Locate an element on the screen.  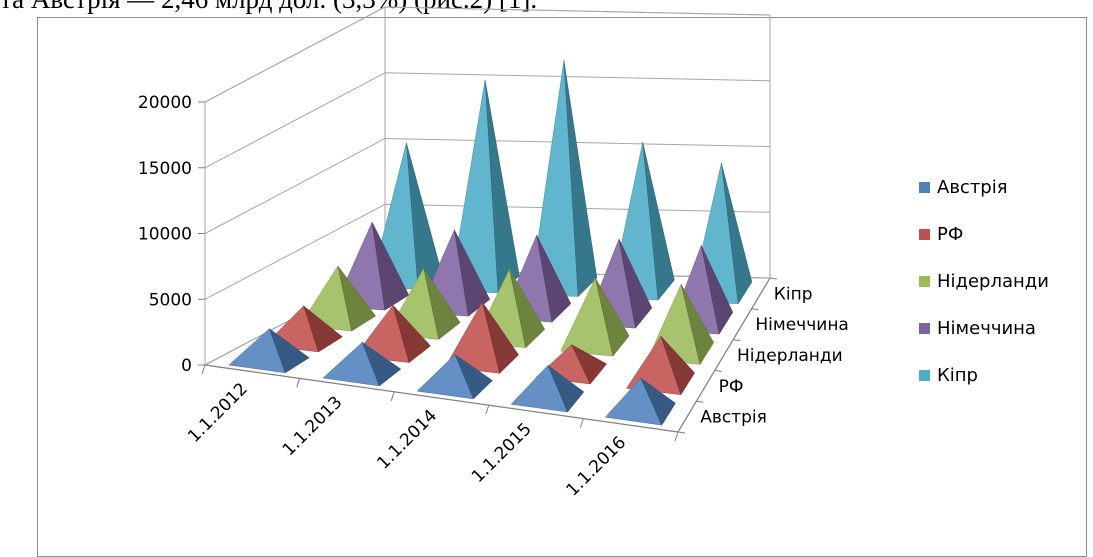
x-tick-label: 1.1.2016 is located at coordinates (597, 467).